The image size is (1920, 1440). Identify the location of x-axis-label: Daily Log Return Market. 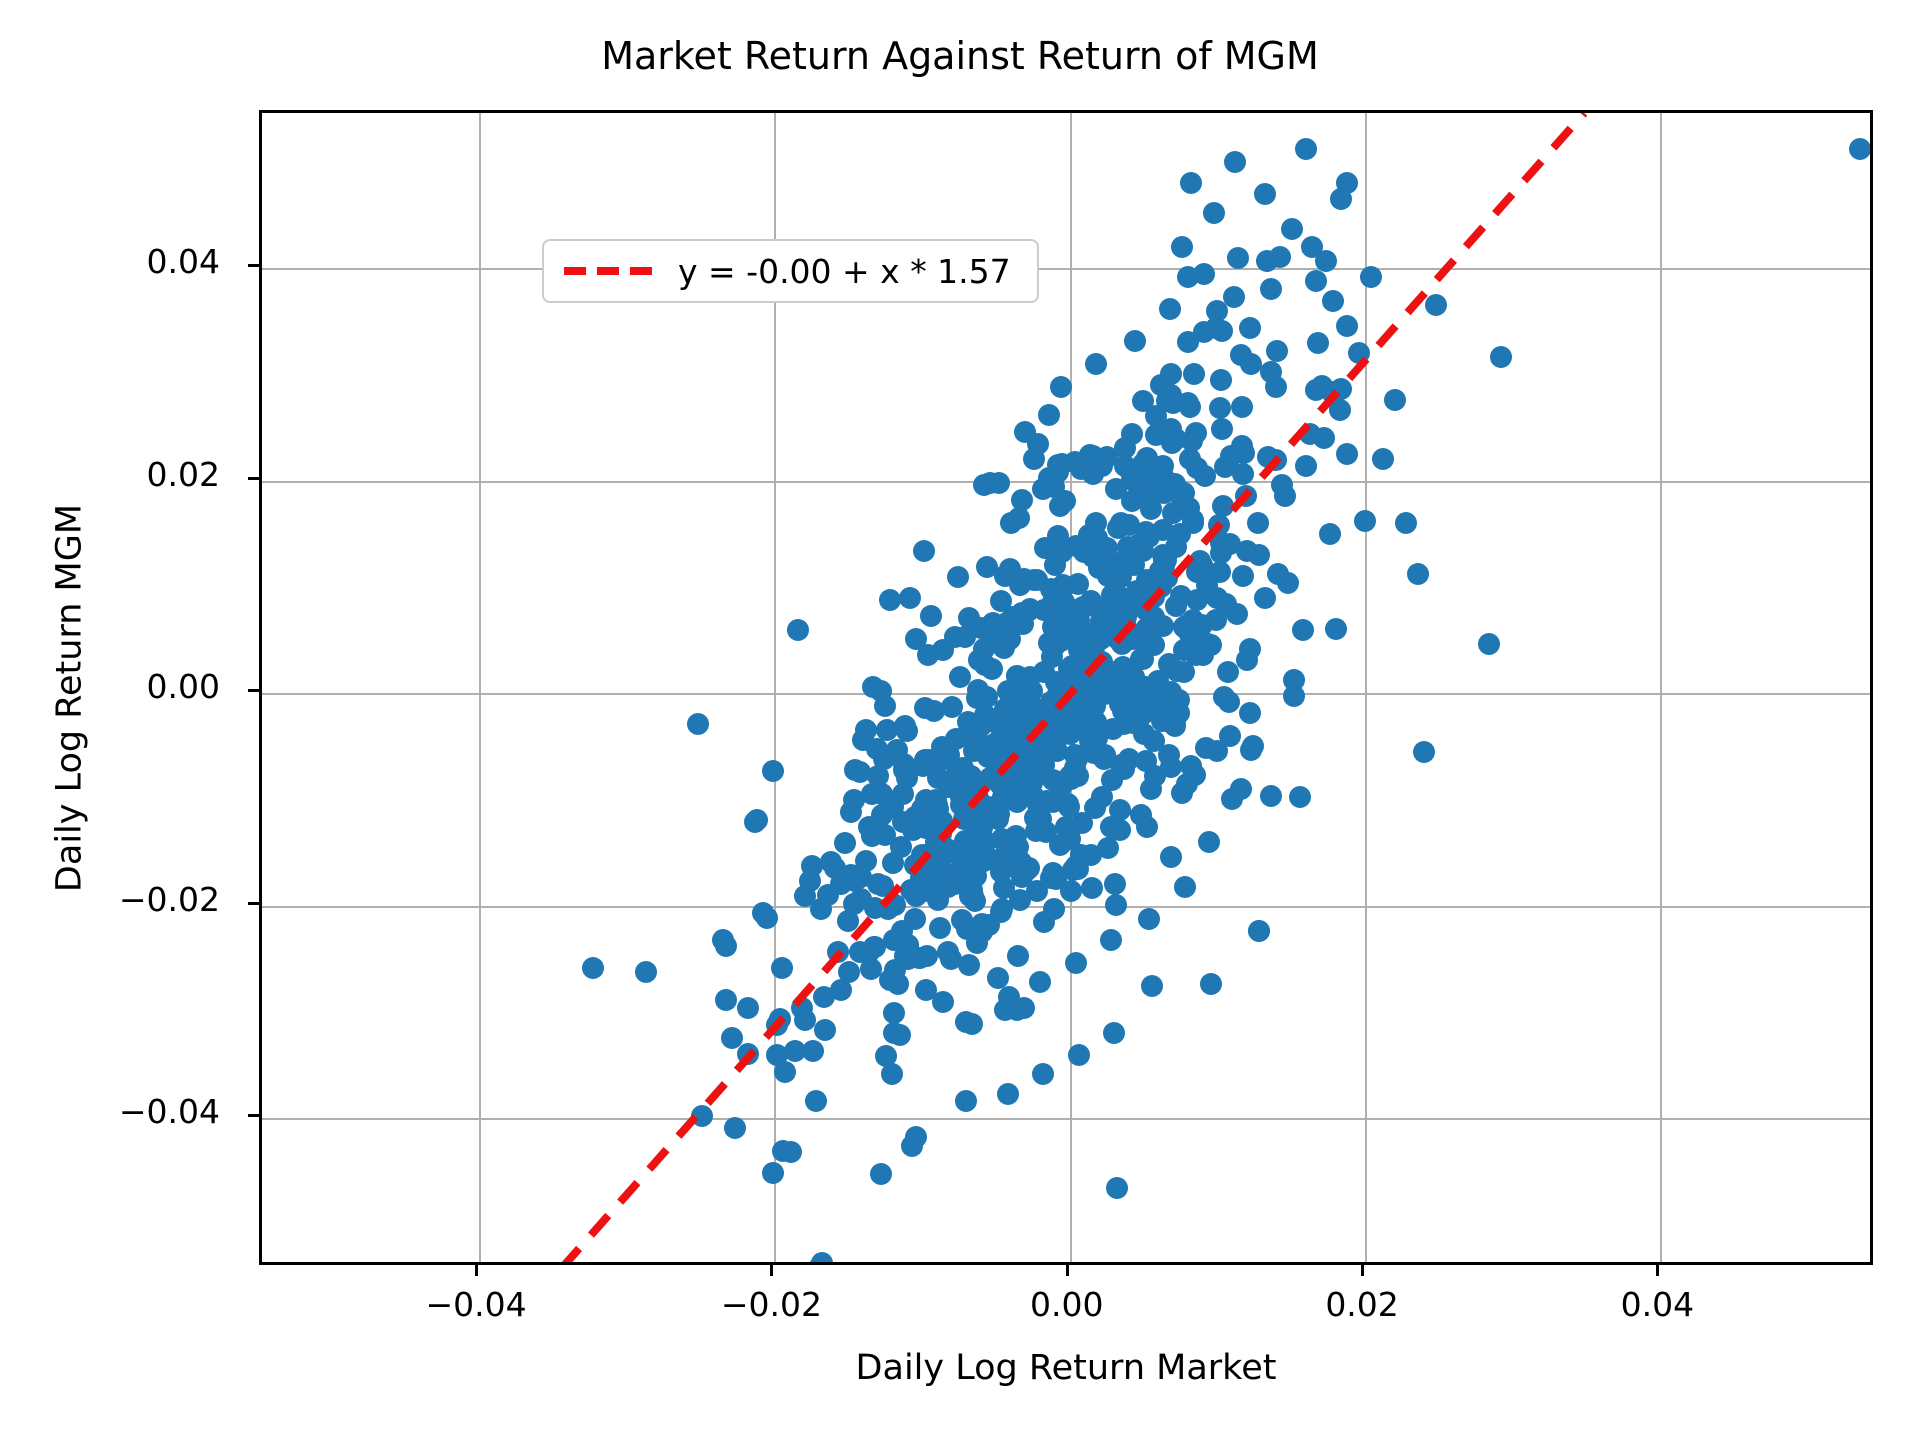
(1066, 1368).